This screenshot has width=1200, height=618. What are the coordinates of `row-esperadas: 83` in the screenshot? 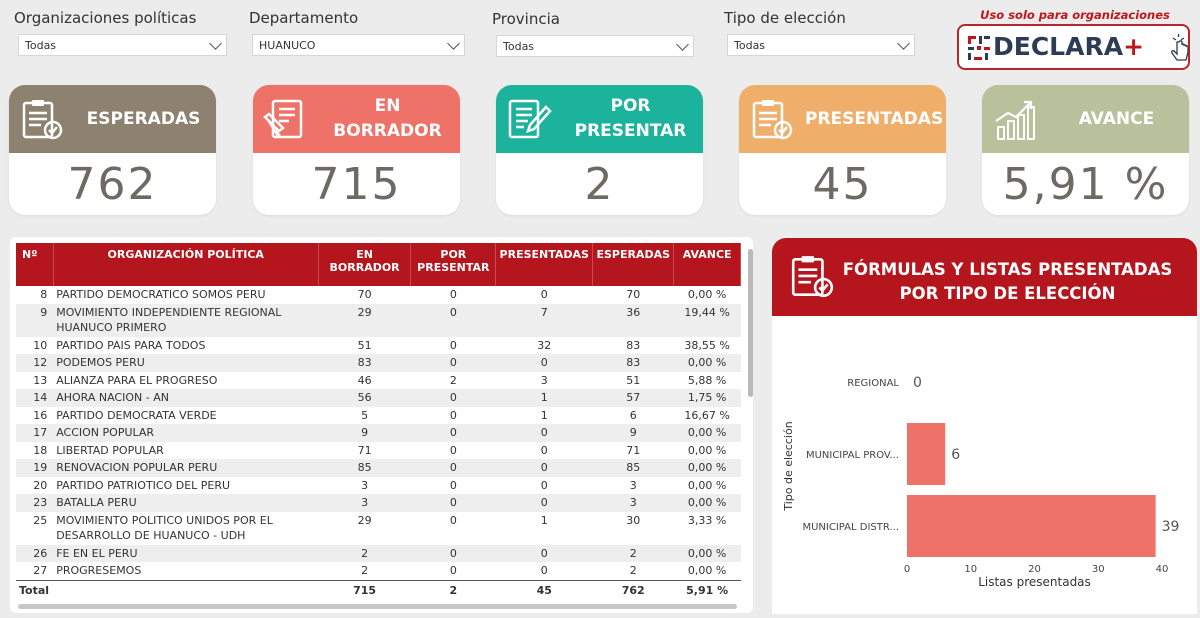 It's located at (633, 363).